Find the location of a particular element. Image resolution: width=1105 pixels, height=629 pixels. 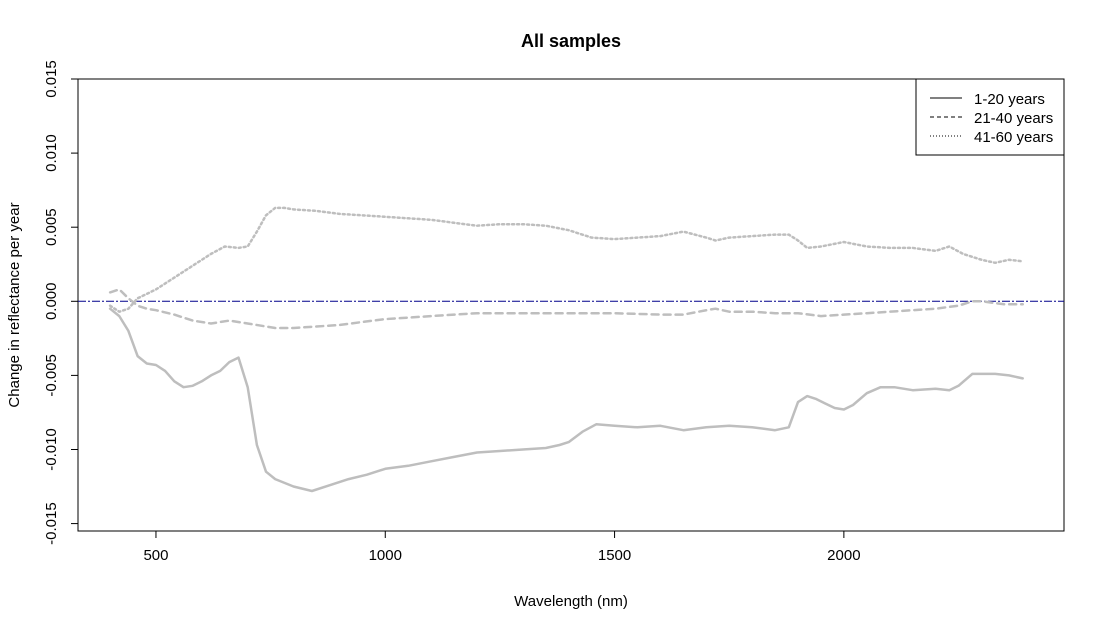

series-line-21-40-years is located at coordinates (566, 309).